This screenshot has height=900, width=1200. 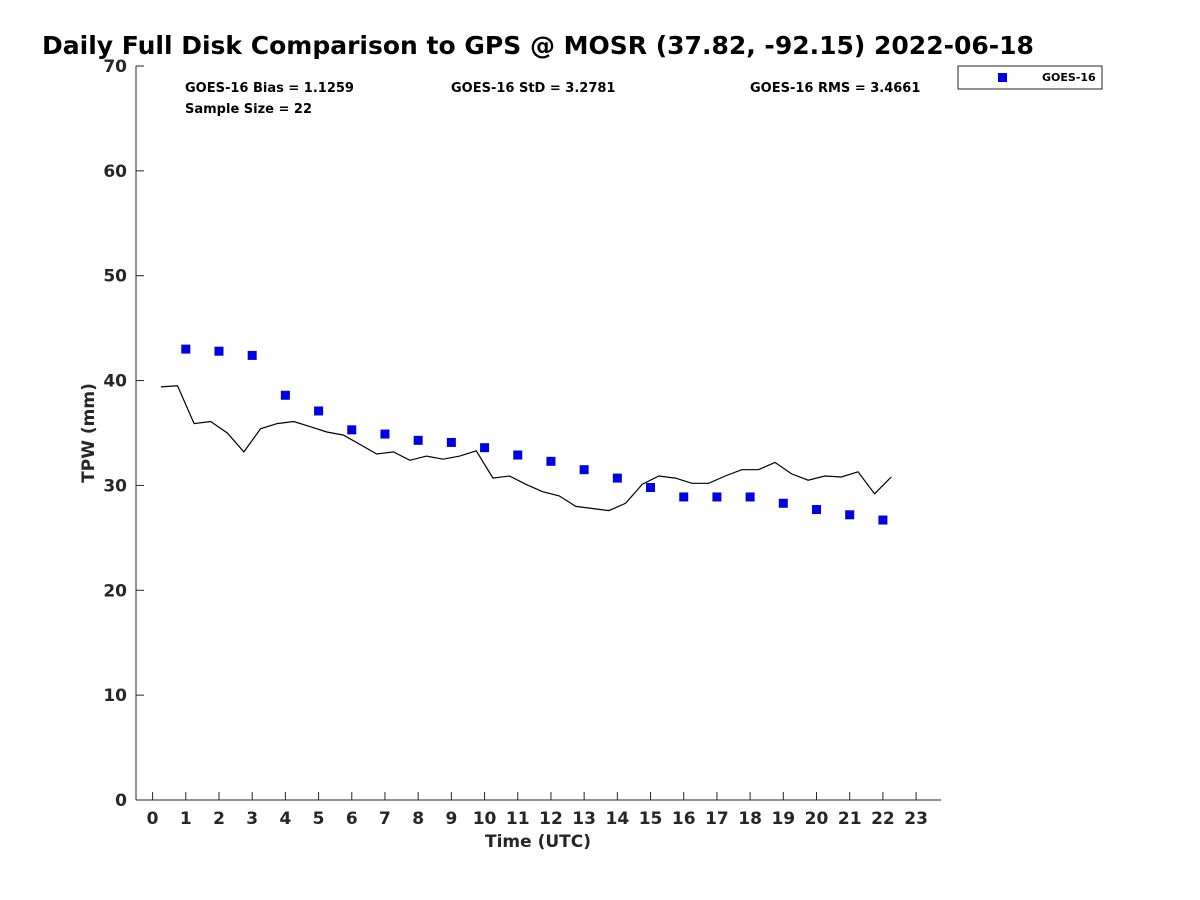 What do you see at coordinates (1069, 77) in the screenshot?
I see `legend-label-goes-16: GOES-16` at bounding box center [1069, 77].